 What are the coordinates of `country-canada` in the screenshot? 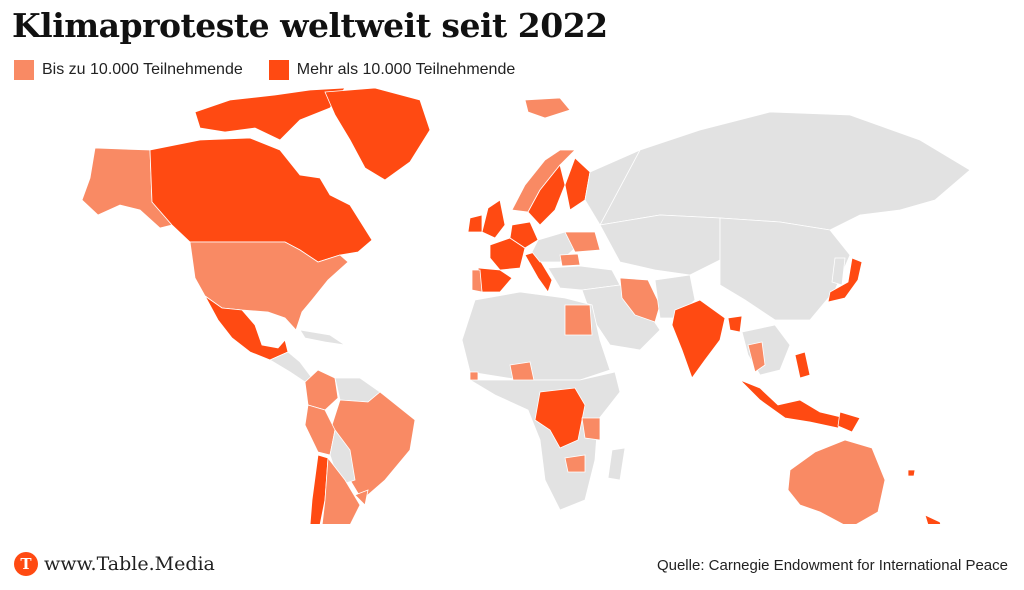 It's located at (261, 200).